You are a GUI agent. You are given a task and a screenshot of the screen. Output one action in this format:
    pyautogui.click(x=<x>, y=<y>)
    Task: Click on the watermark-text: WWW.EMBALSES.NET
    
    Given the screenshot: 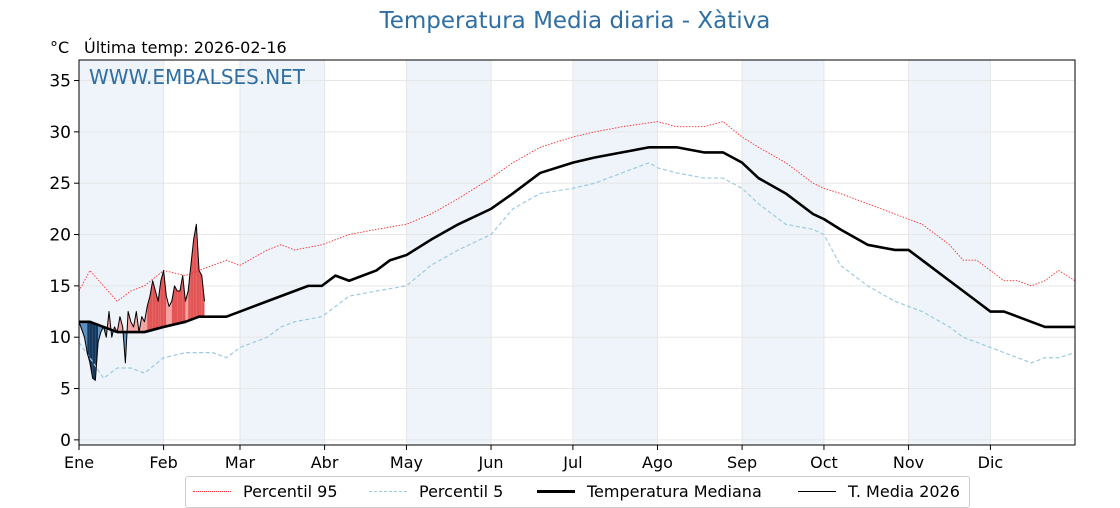 What is the action you would take?
    pyautogui.click(x=197, y=77)
    